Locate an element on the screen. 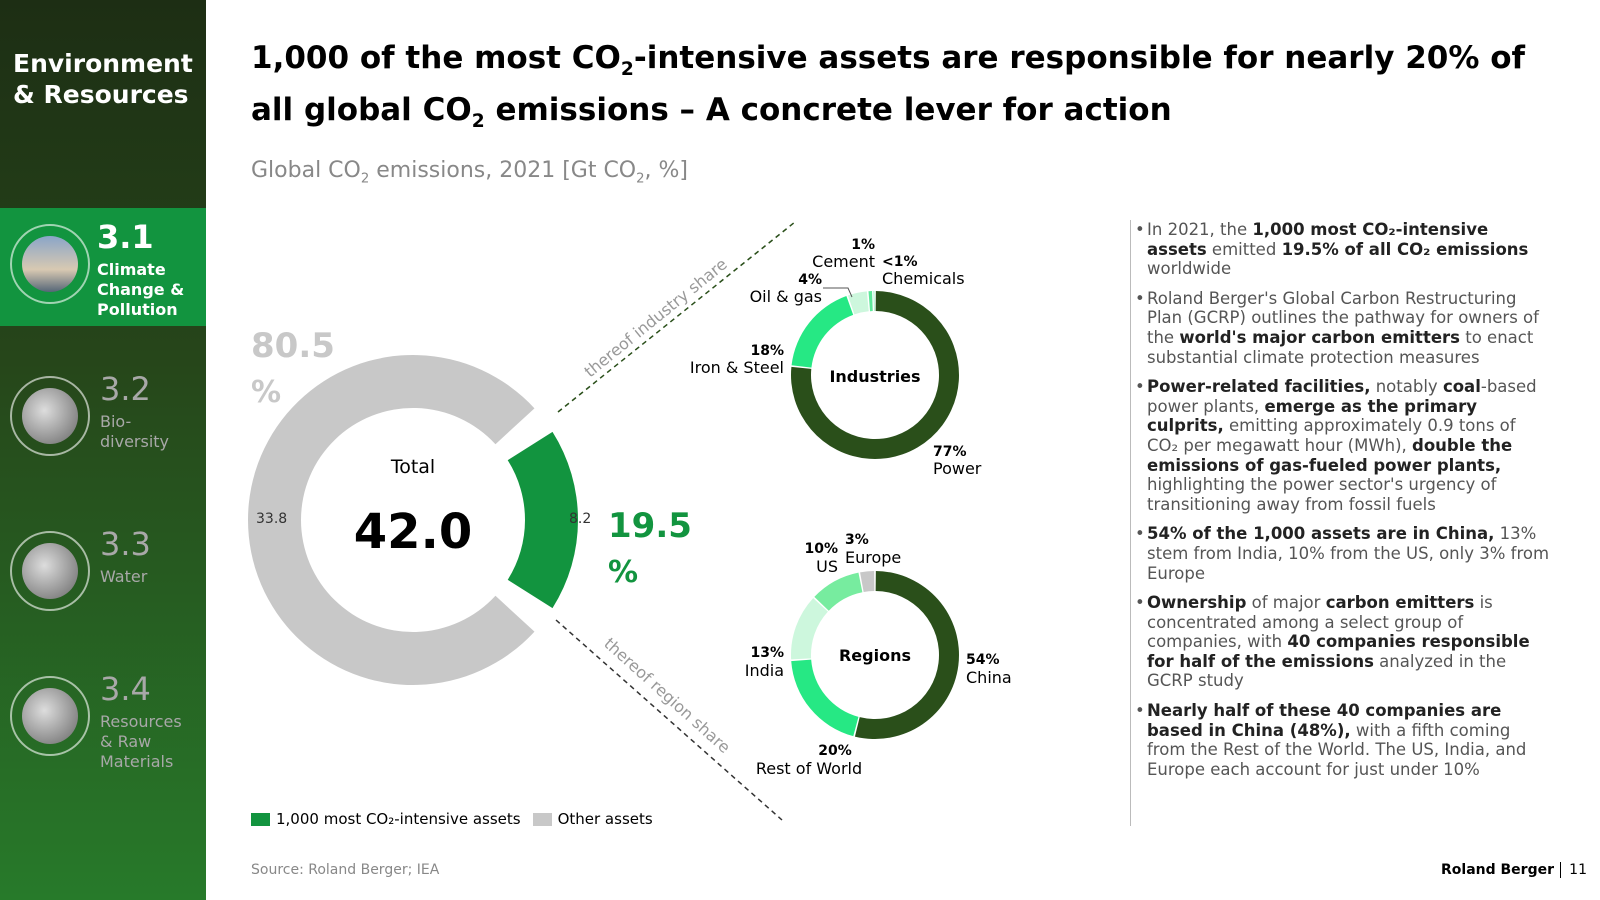 Image resolution: width=1600 pixels, height=900 pixels. nav-label: Bio-diversity is located at coordinates (135, 431).